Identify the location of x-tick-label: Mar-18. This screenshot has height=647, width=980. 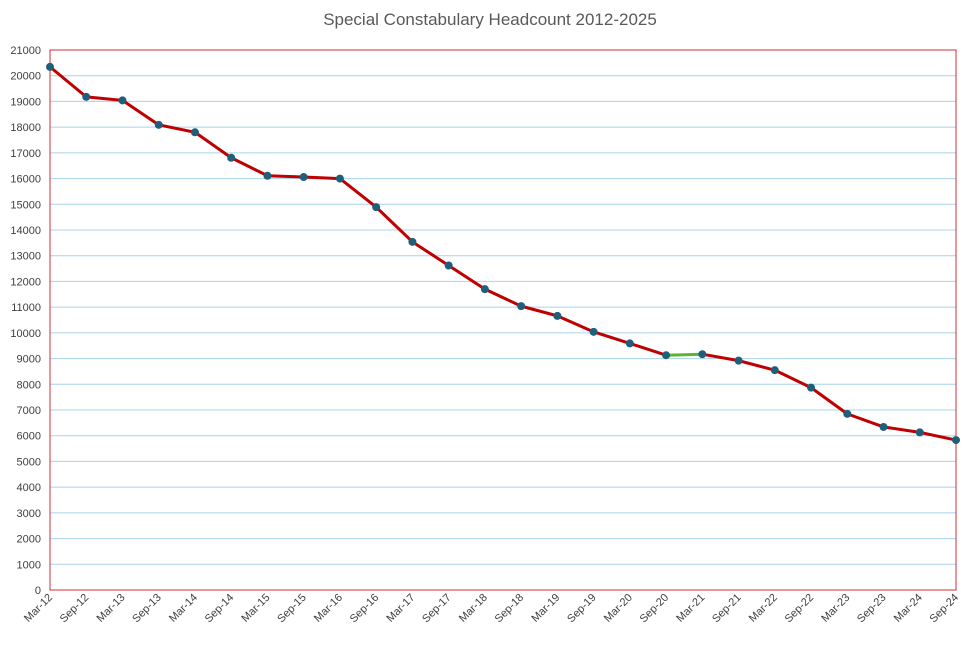
(473, 608).